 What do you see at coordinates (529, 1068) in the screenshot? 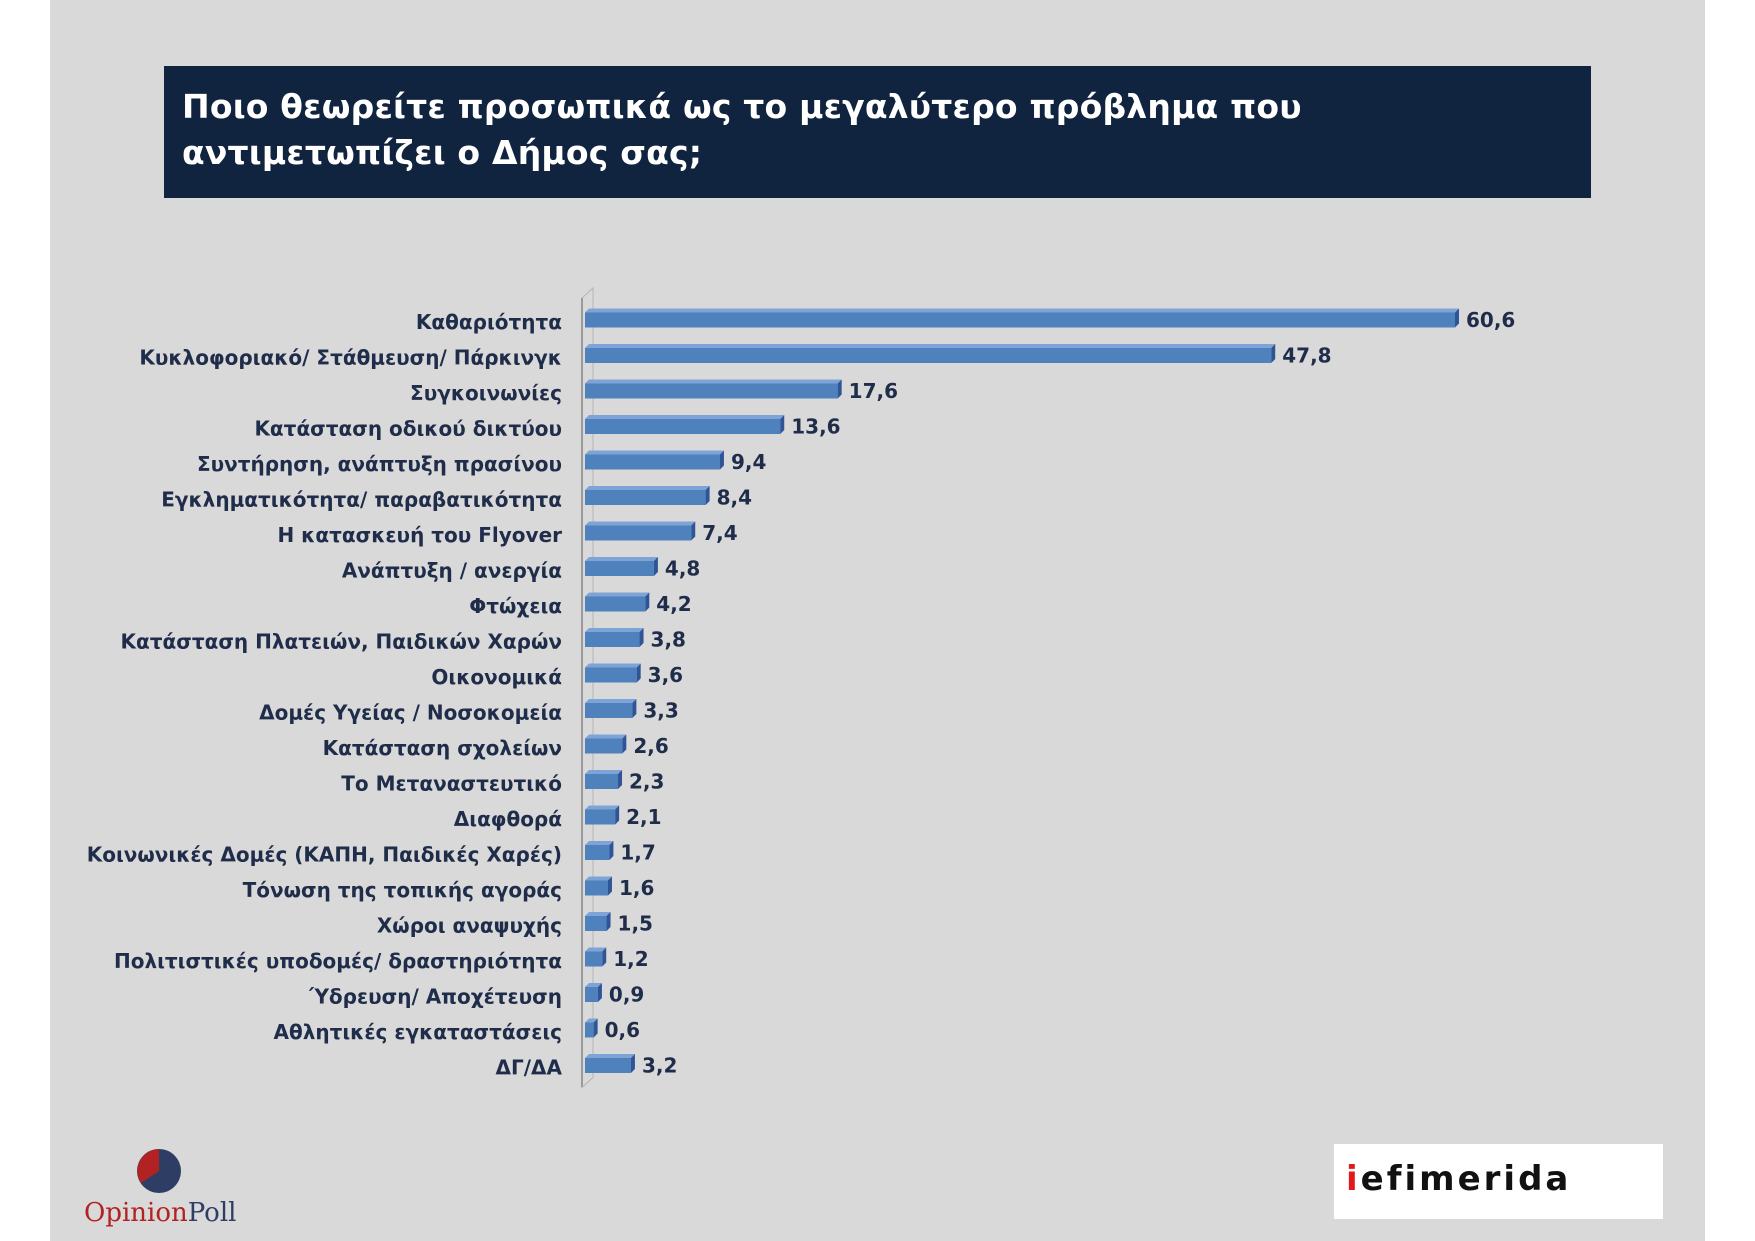
I see `category-label: ΔΓ/ΔΑ` at bounding box center [529, 1068].